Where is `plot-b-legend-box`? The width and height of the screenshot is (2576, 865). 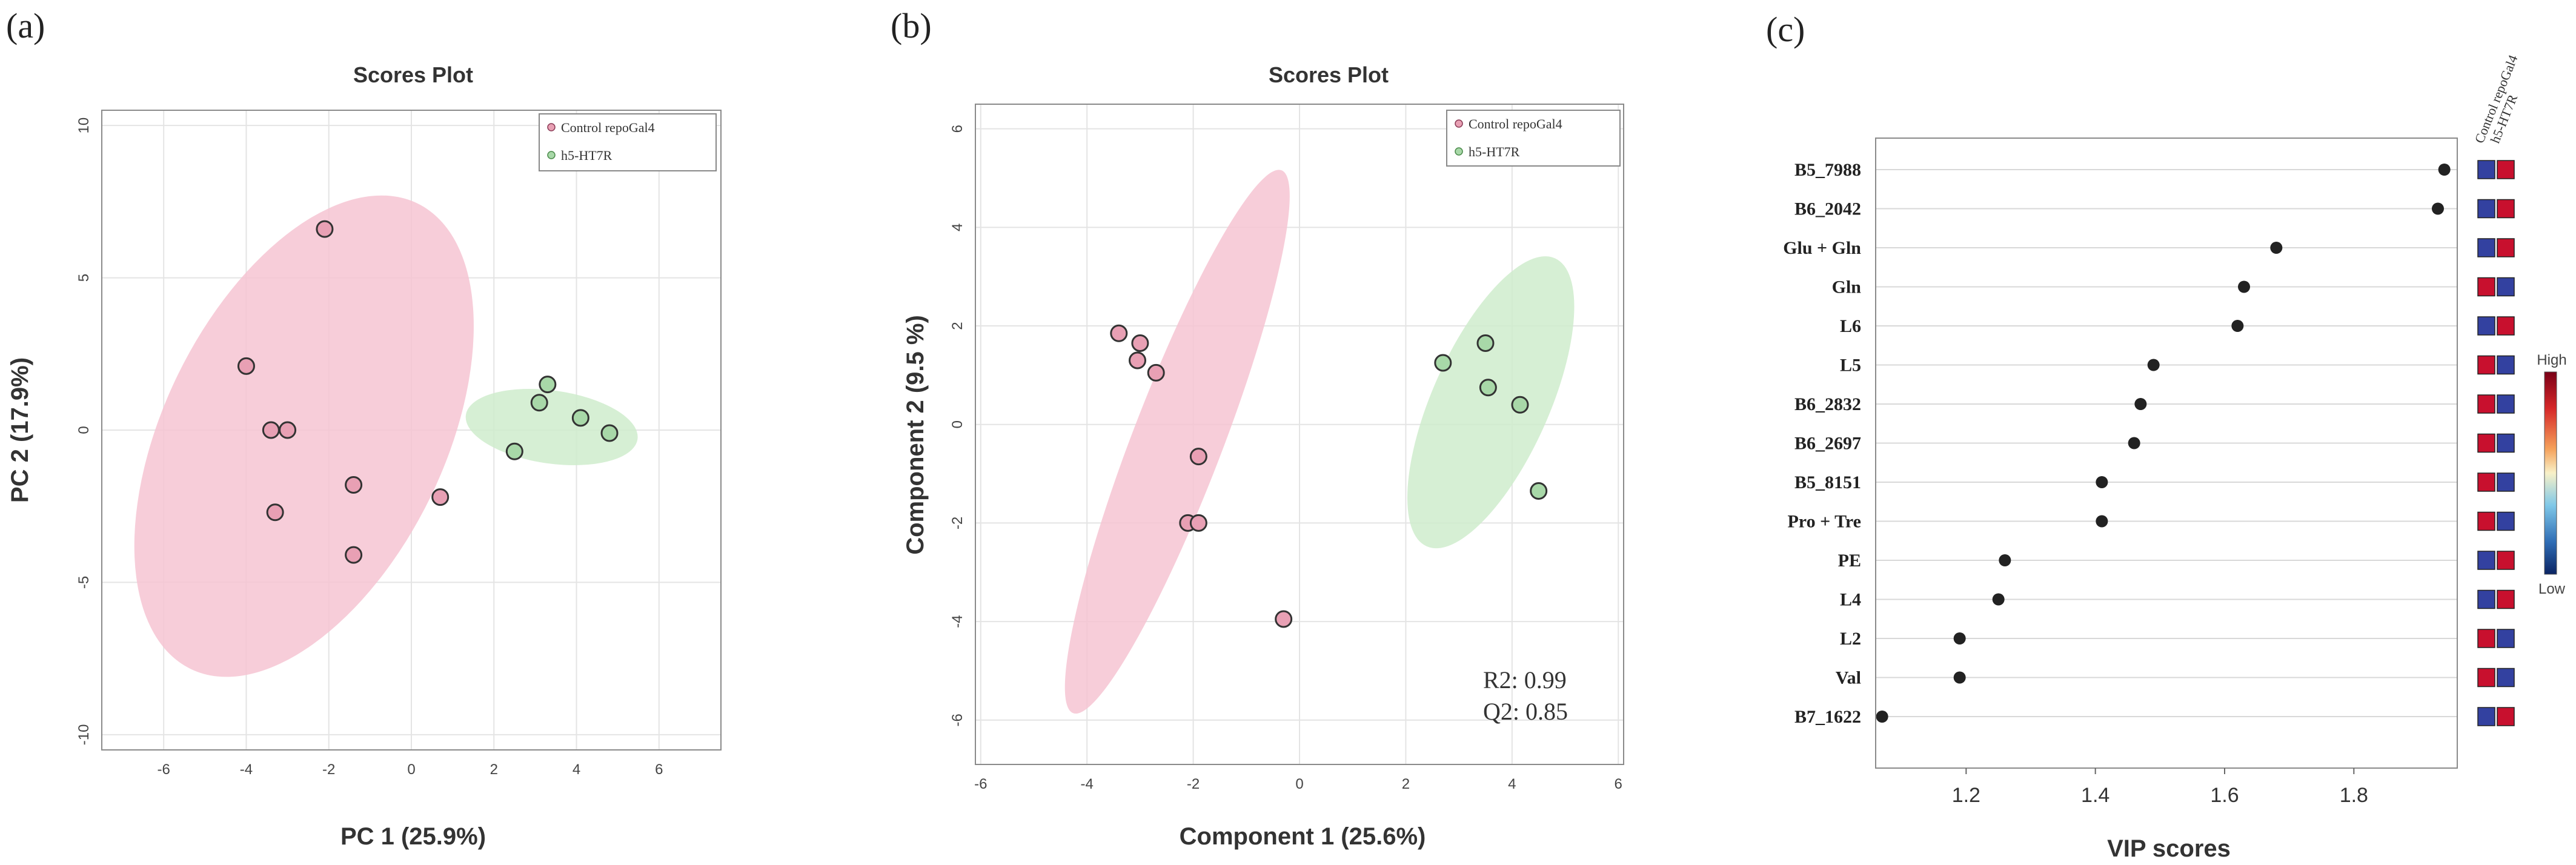
plot-b-legend-box is located at coordinates (1533, 138).